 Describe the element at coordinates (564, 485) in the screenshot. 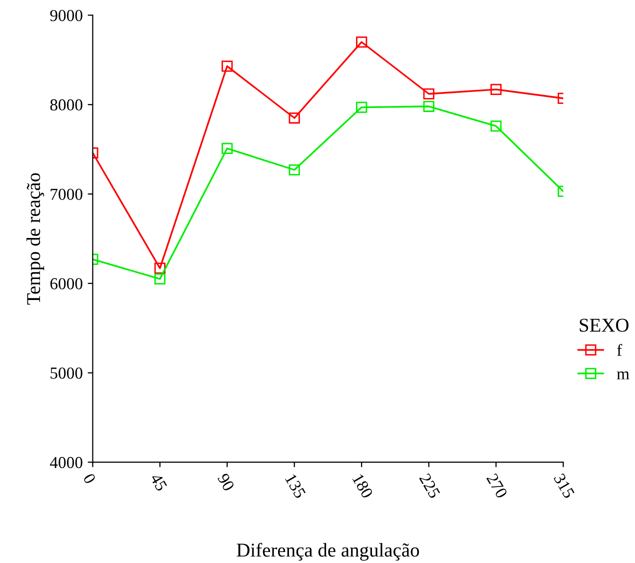

I see `x-tick-label: 315` at that location.